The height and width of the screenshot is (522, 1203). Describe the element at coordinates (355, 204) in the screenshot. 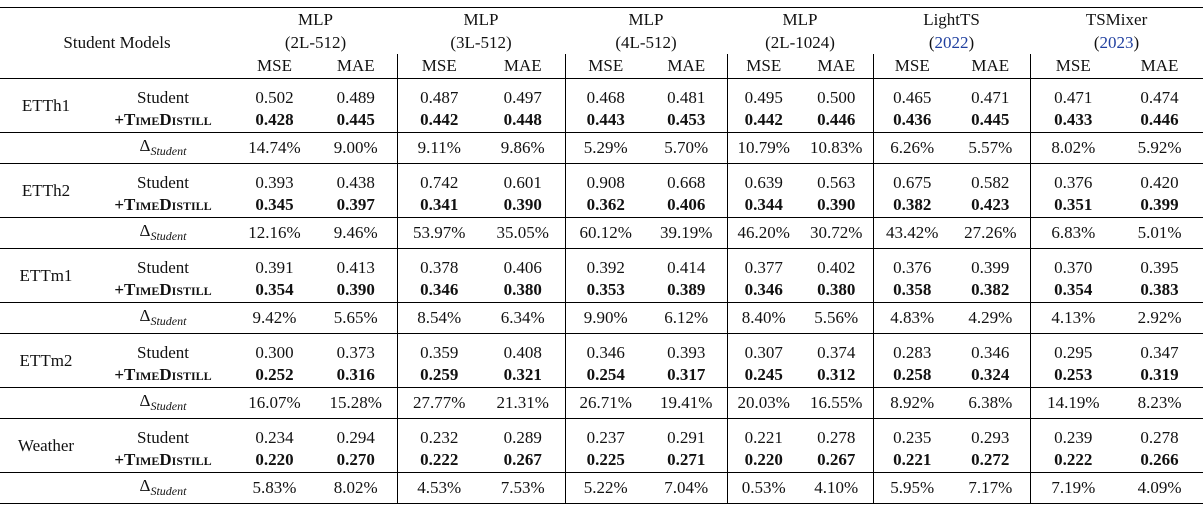

I see `distill-value: 0.397` at that location.